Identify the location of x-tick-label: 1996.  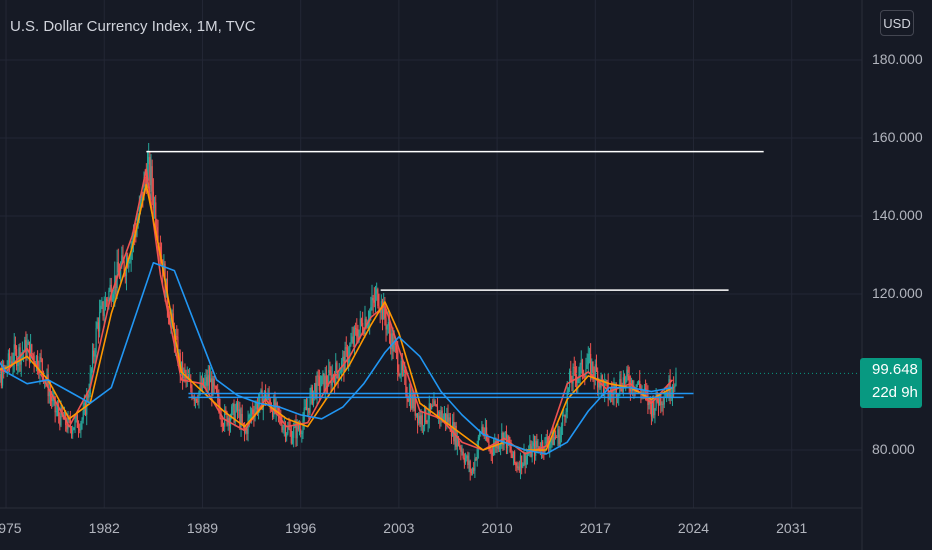
(301, 528).